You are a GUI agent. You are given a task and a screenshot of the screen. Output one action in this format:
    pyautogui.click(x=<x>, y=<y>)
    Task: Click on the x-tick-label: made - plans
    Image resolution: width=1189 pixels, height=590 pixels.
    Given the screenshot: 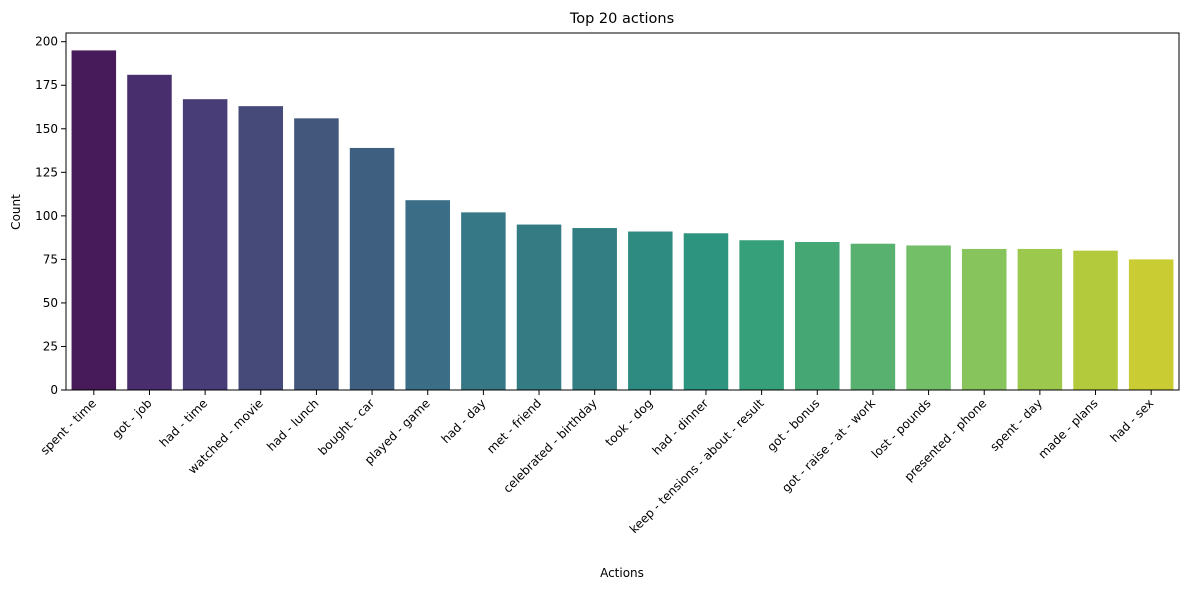 What is the action you would take?
    pyautogui.click(x=1067, y=428)
    